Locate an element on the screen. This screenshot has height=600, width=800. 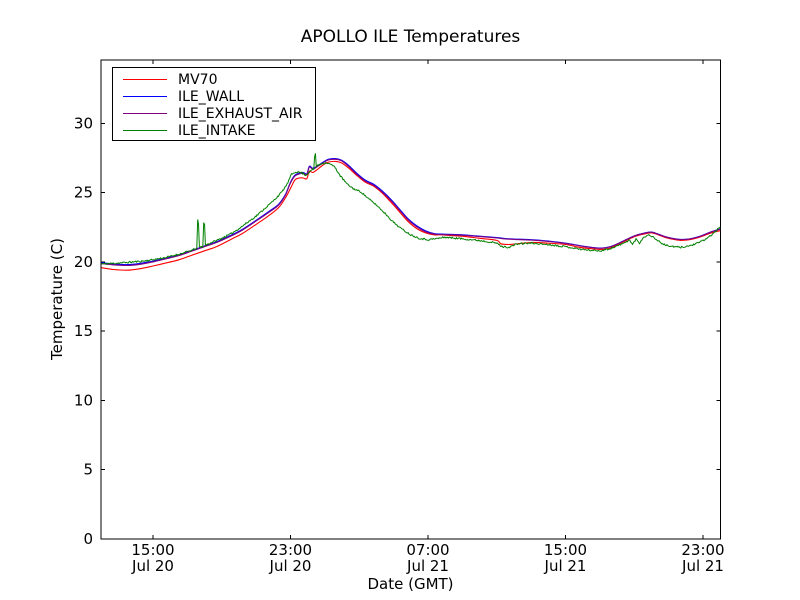
legend-box is located at coordinates (214, 104).